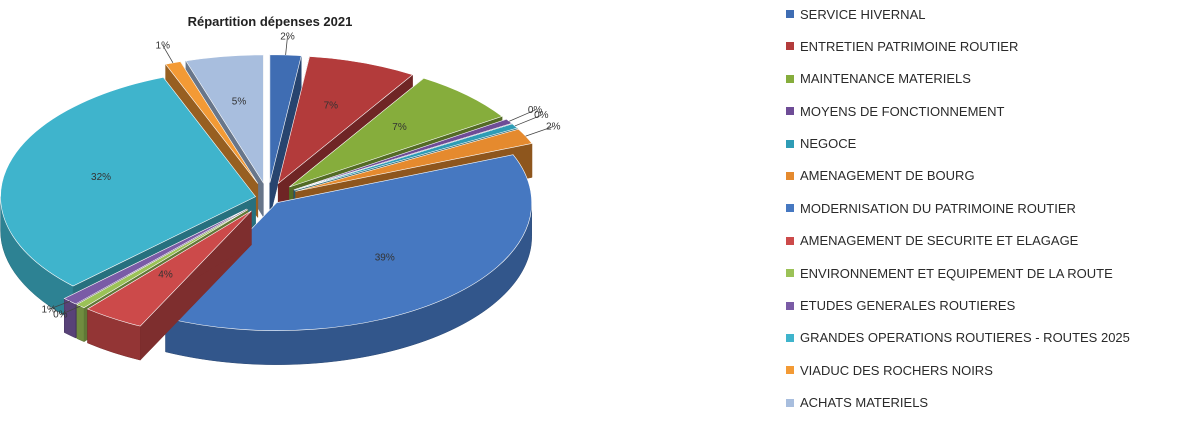 This screenshot has width=1180, height=425. I want to click on data-label-negoce: 0%, so click(541, 115).